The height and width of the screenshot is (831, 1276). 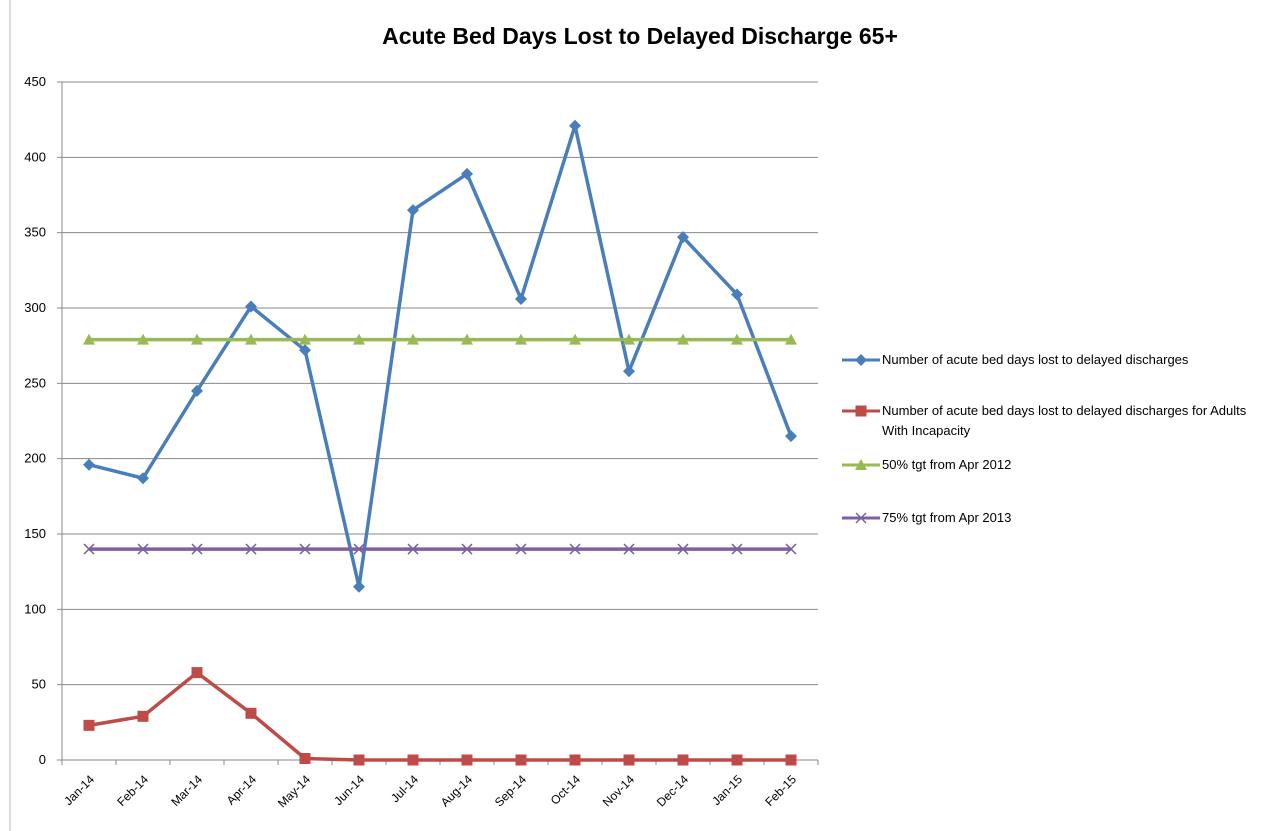 What do you see at coordinates (35, 458) in the screenshot?
I see `y-tick-label: 200` at bounding box center [35, 458].